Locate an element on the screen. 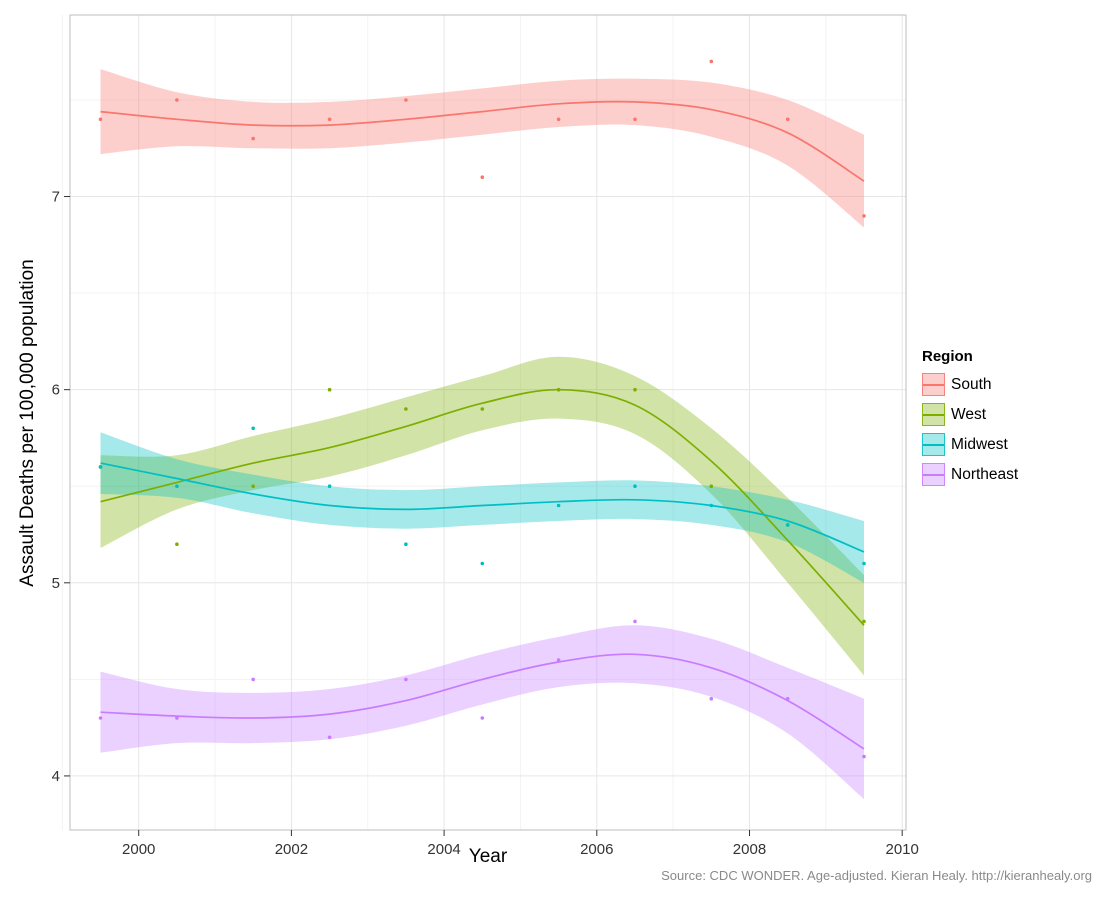 The width and height of the screenshot is (1100, 900). x-axis-title: Year is located at coordinates (488, 856).